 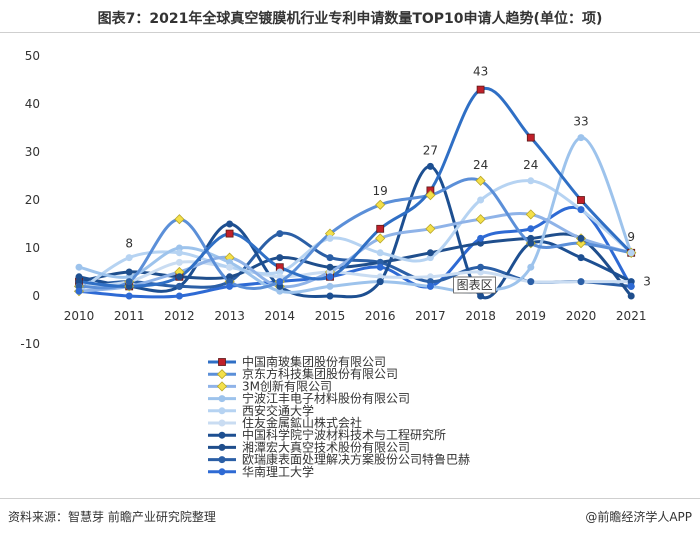 I want to click on data-label: 9, so click(x=631, y=237).